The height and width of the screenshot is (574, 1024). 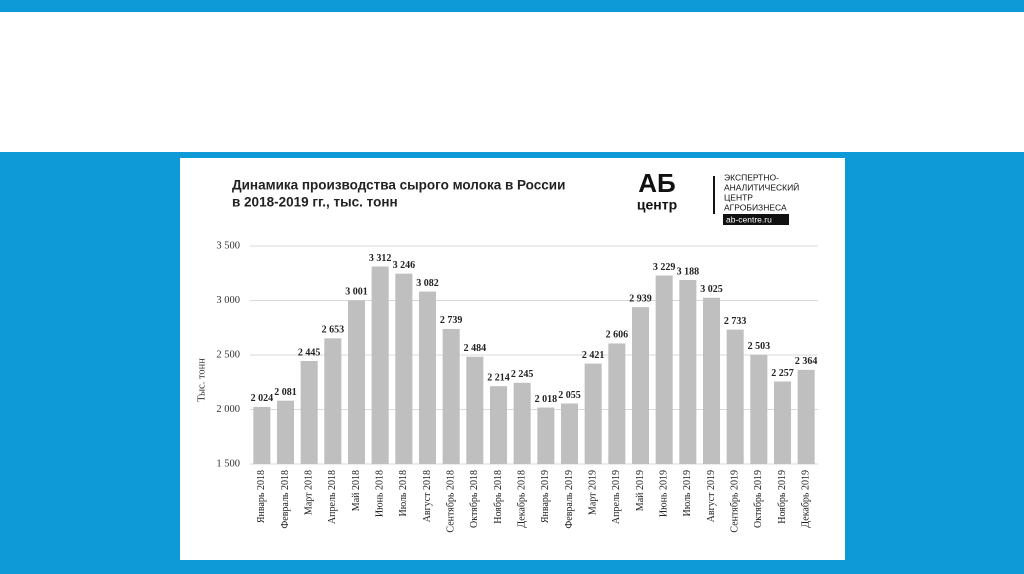 What do you see at coordinates (404, 265) in the screenshot?
I see `value-label: 3 246` at bounding box center [404, 265].